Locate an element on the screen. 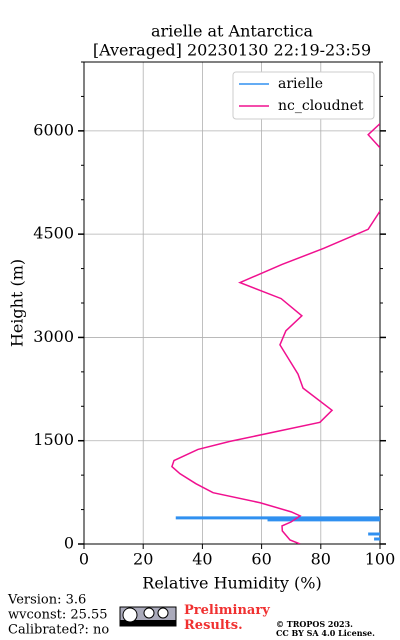 The height and width of the screenshot is (640, 400). y-tick-label: 3000 is located at coordinates (53, 336).